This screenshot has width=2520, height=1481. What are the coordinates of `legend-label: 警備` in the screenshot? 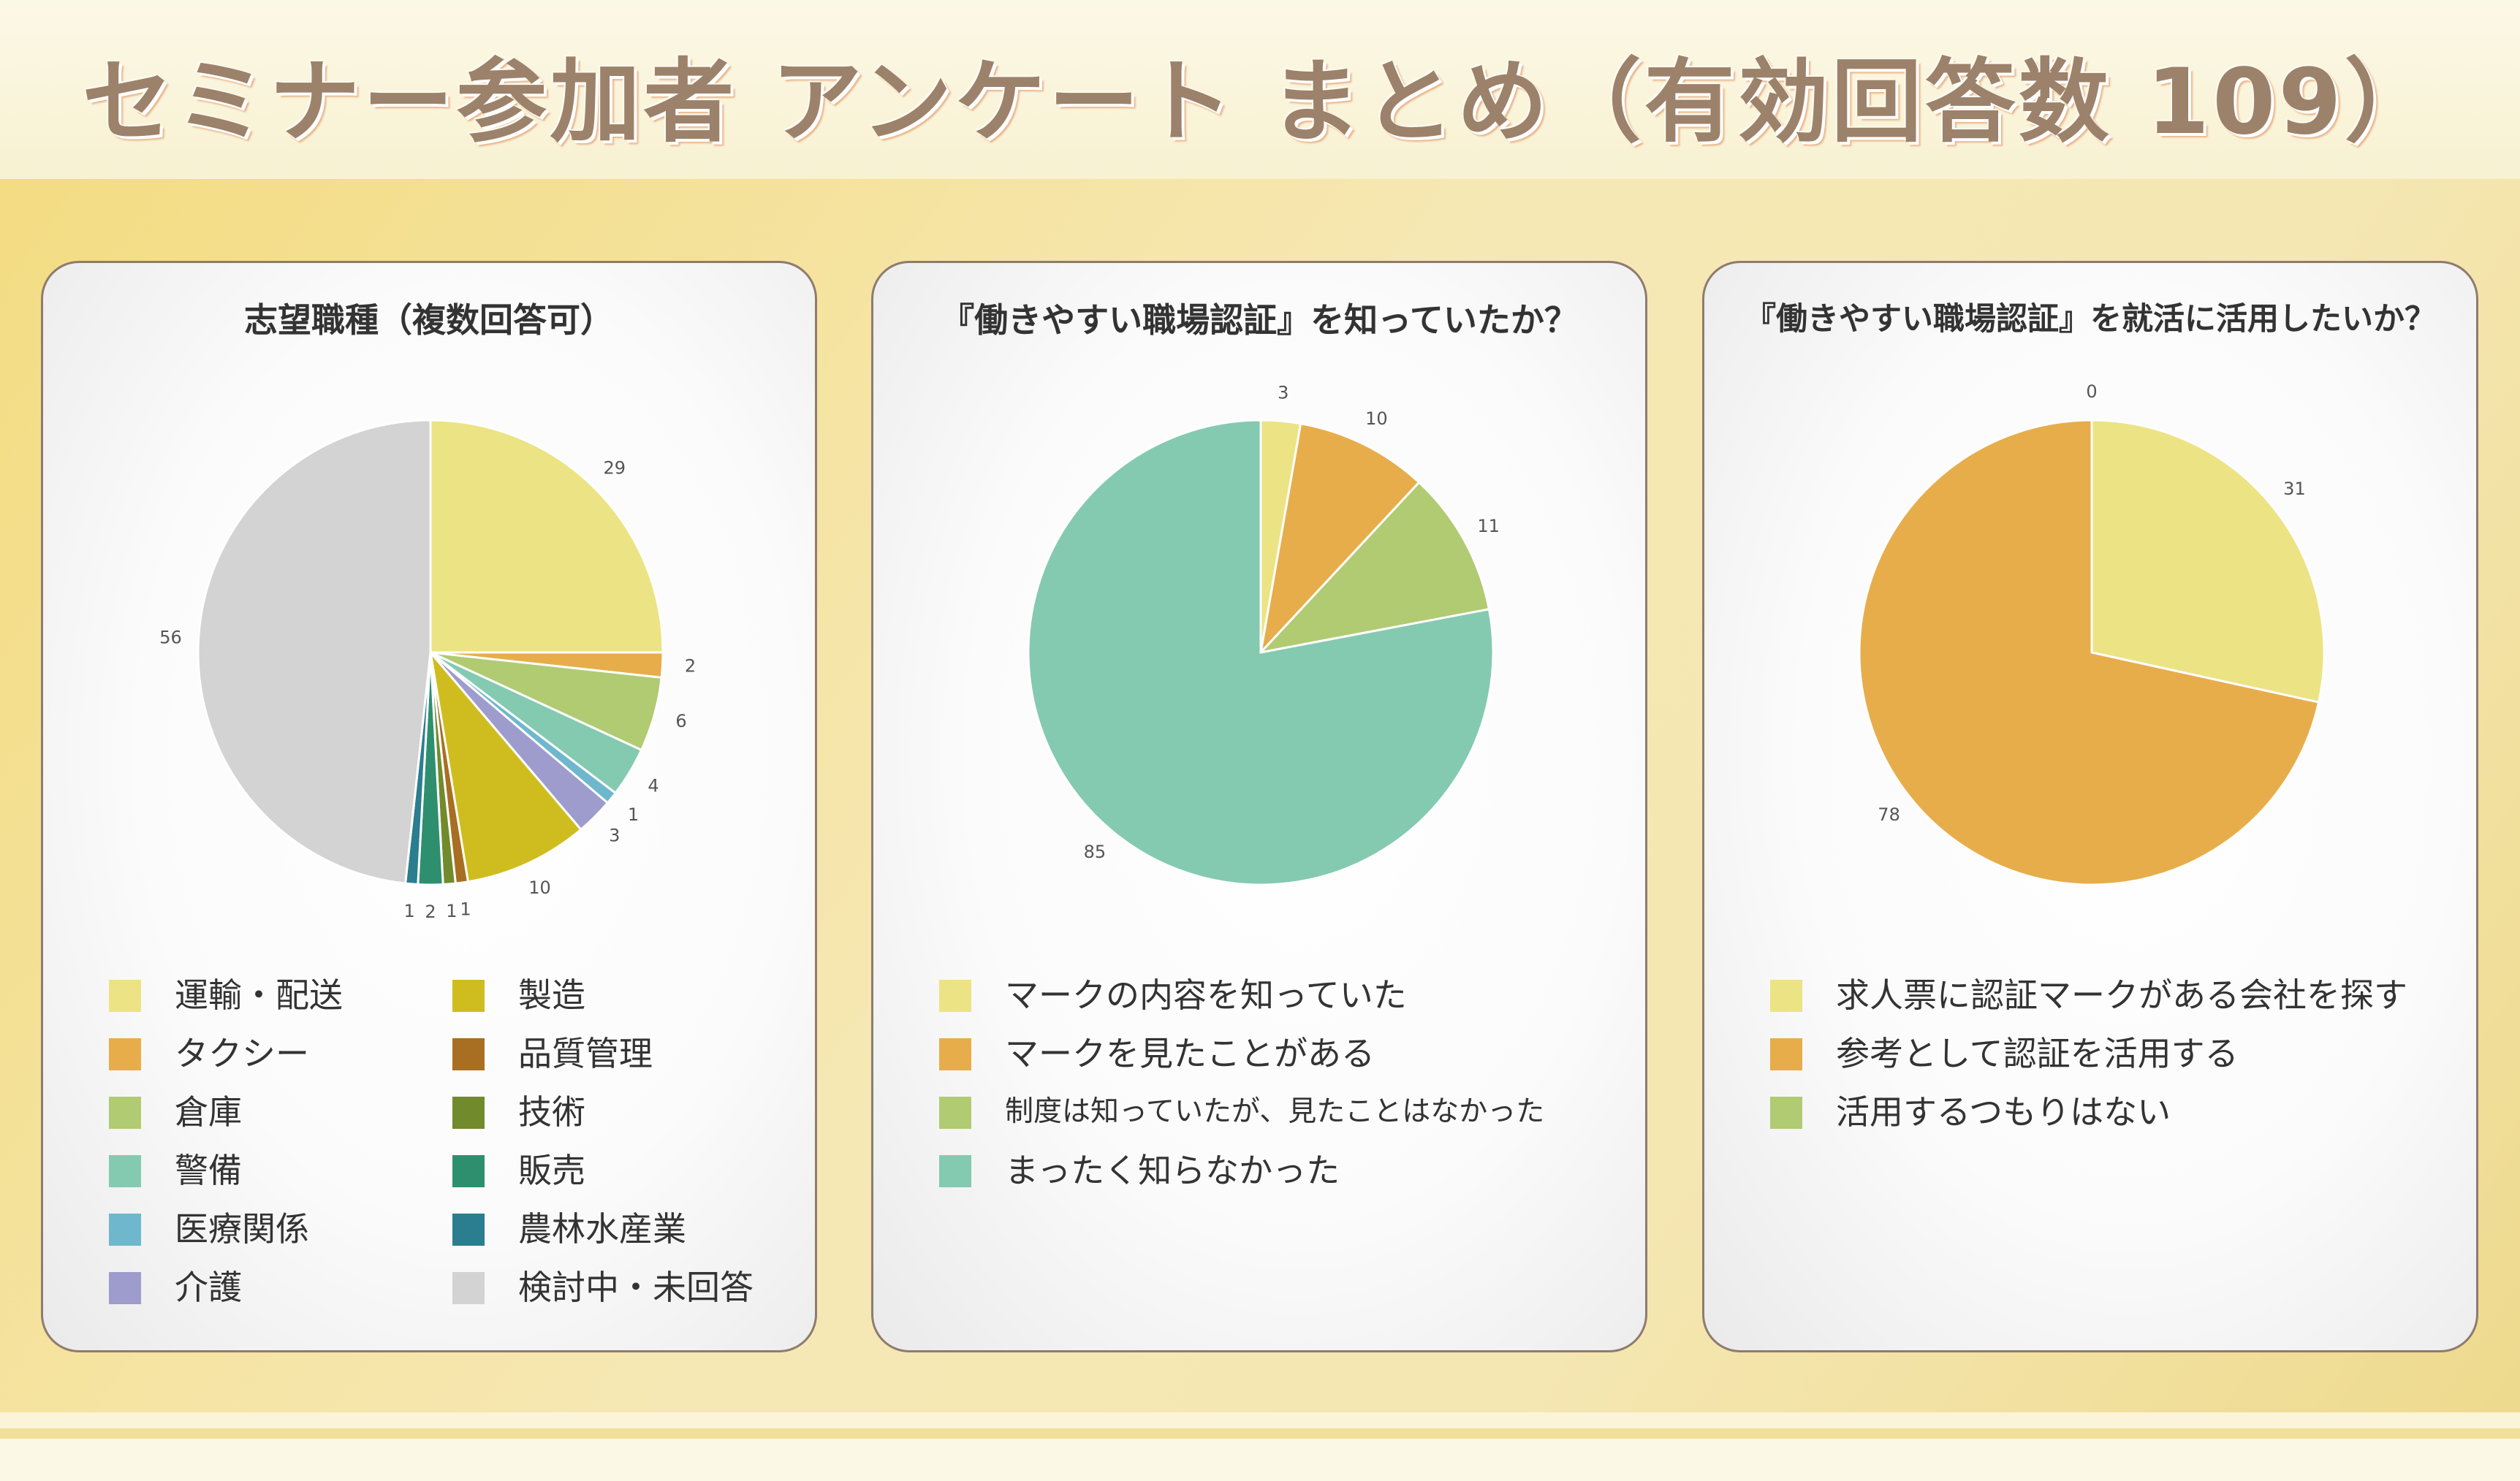 It's located at (208, 1170).